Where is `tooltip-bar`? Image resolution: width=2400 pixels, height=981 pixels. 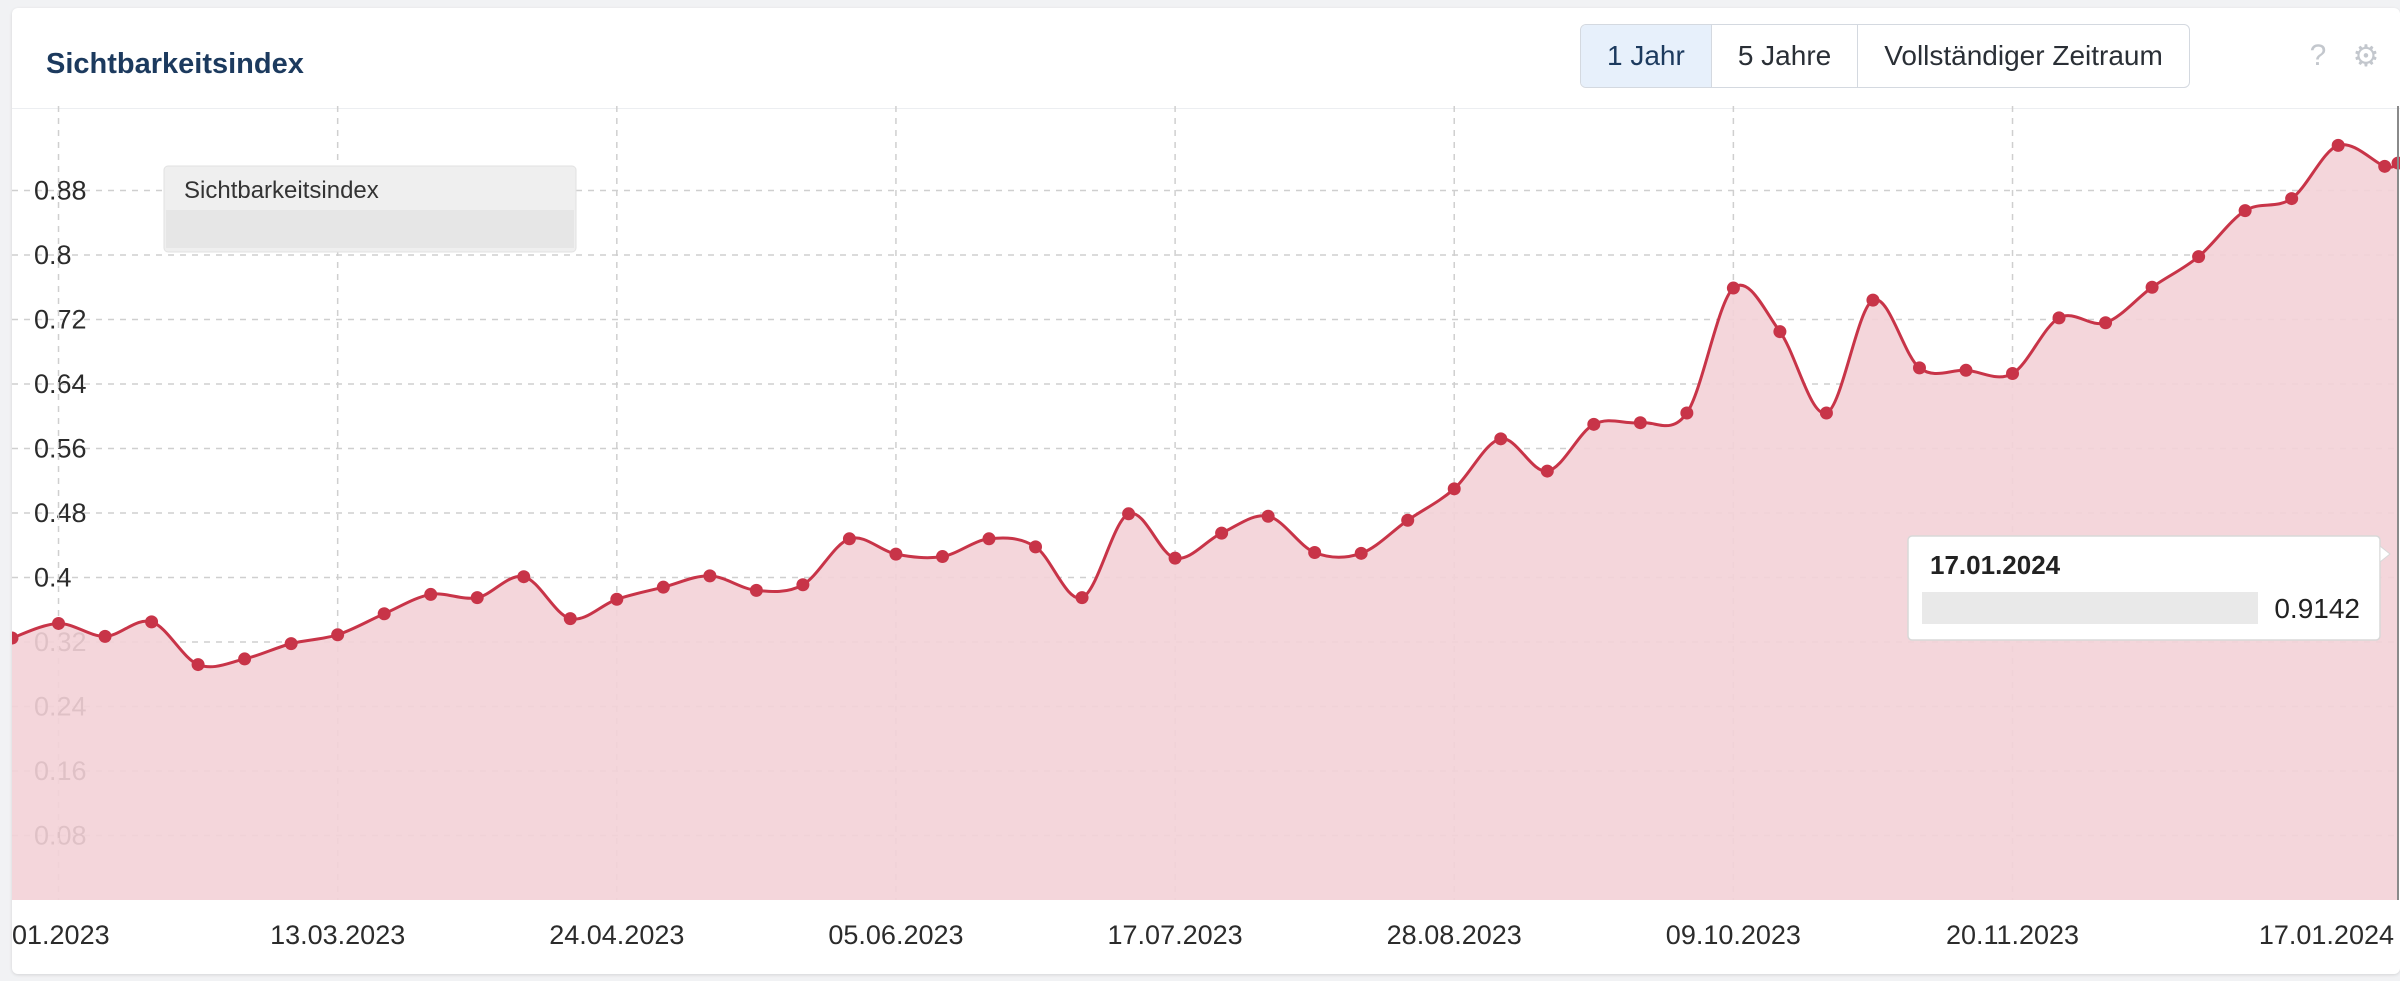 tooltip-bar is located at coordinates (2090, 608).